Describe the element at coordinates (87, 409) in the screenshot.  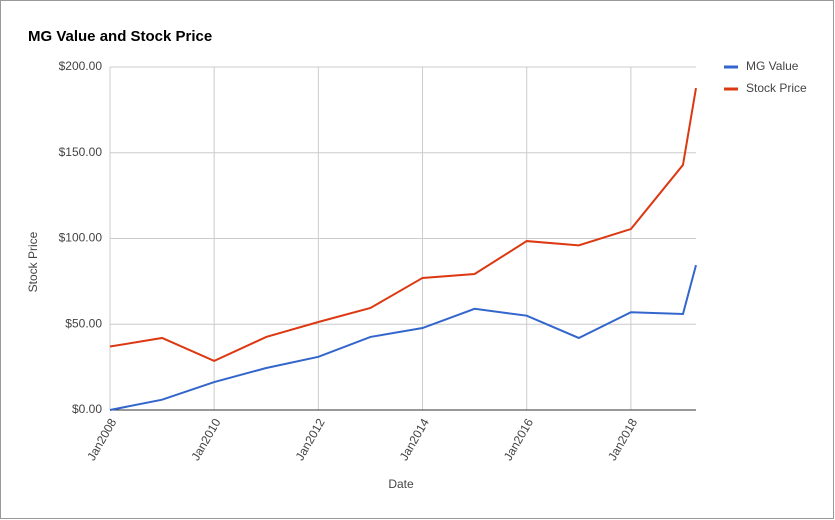
I see `y-tick-label: $0.00` at that location.